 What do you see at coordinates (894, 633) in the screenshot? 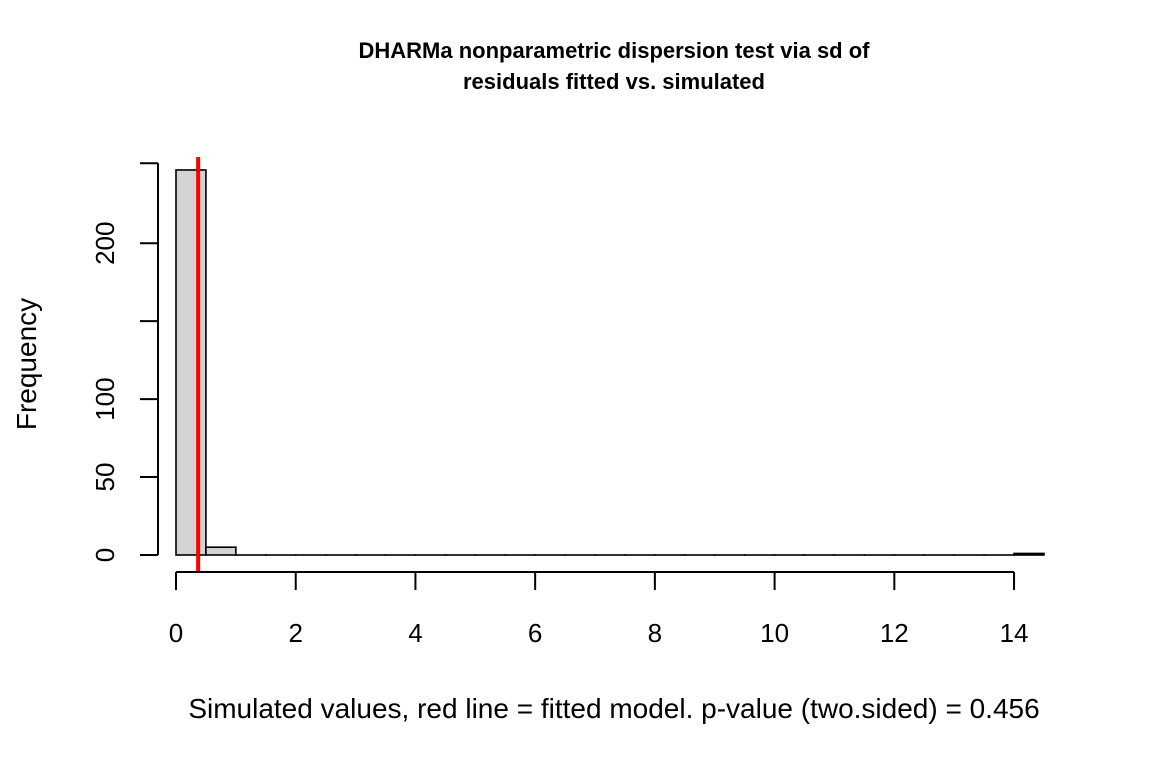
I see `x-tick-label: 12` at bounding box center [894, 633].